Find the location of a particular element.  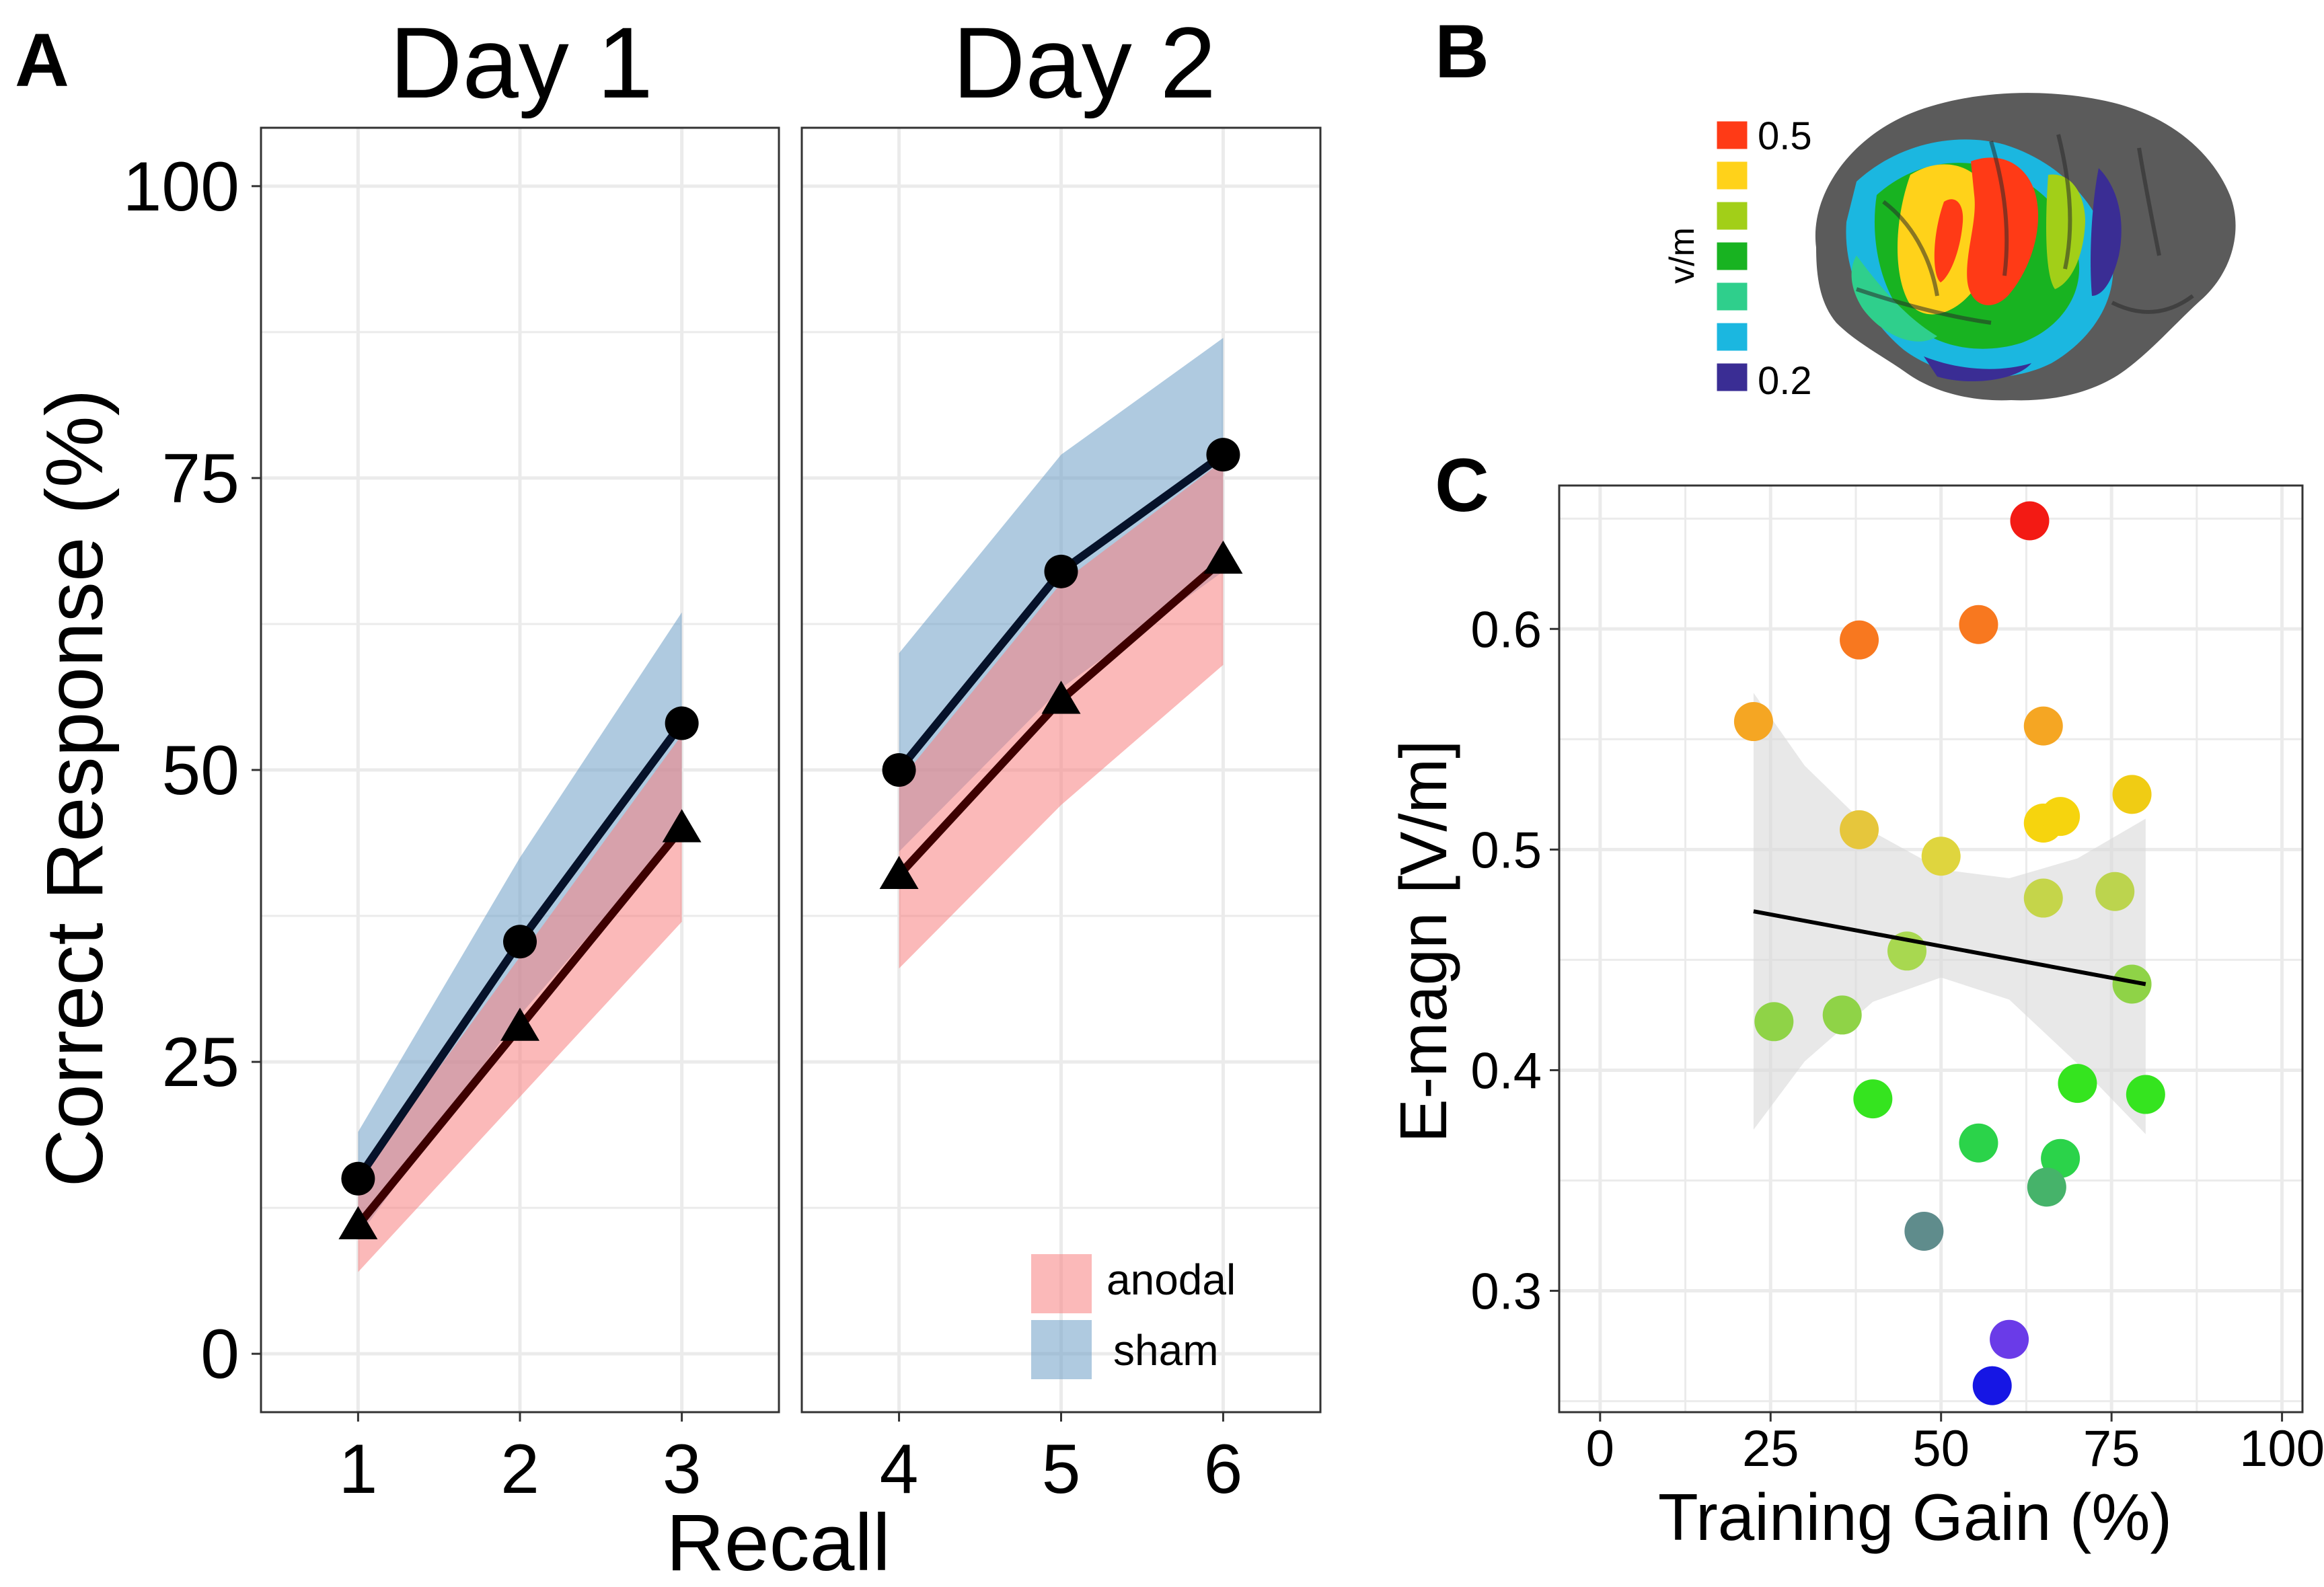

x-tick-label: 3 is located at coordinates (682, 1469).